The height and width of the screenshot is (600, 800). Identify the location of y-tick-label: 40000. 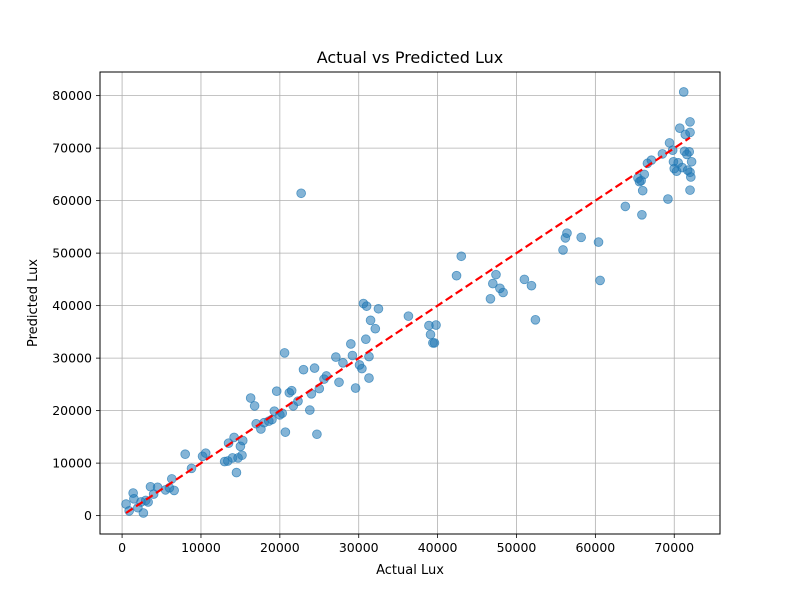
(72, 305).